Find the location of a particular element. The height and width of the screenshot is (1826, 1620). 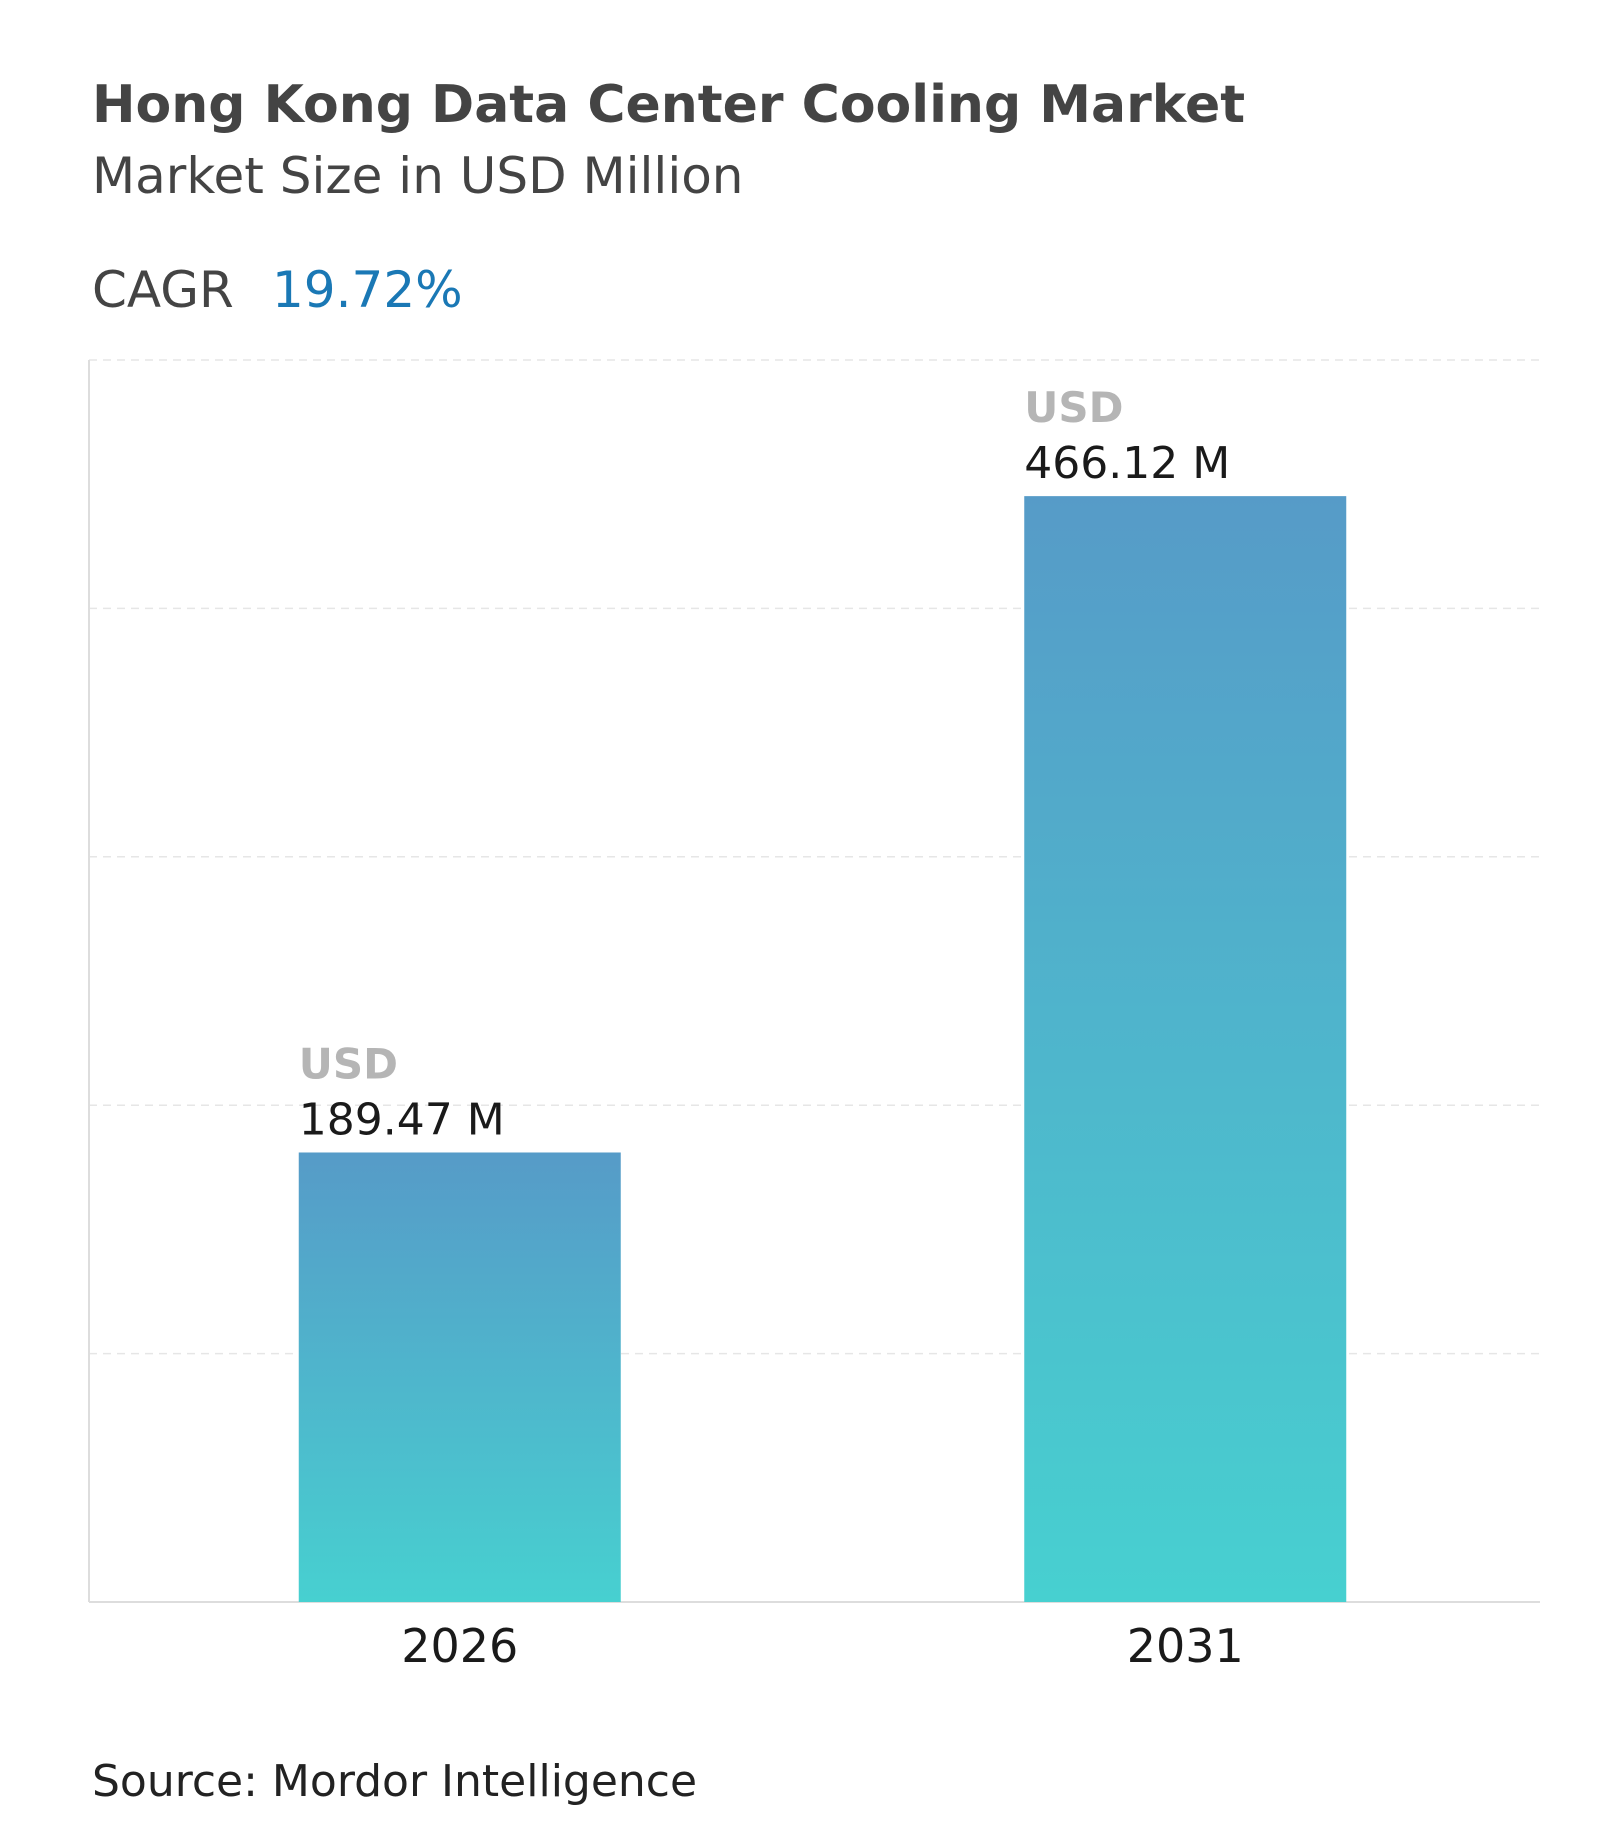

source: Source: Mordor Intelligence is located at coordinates (394, 1781).